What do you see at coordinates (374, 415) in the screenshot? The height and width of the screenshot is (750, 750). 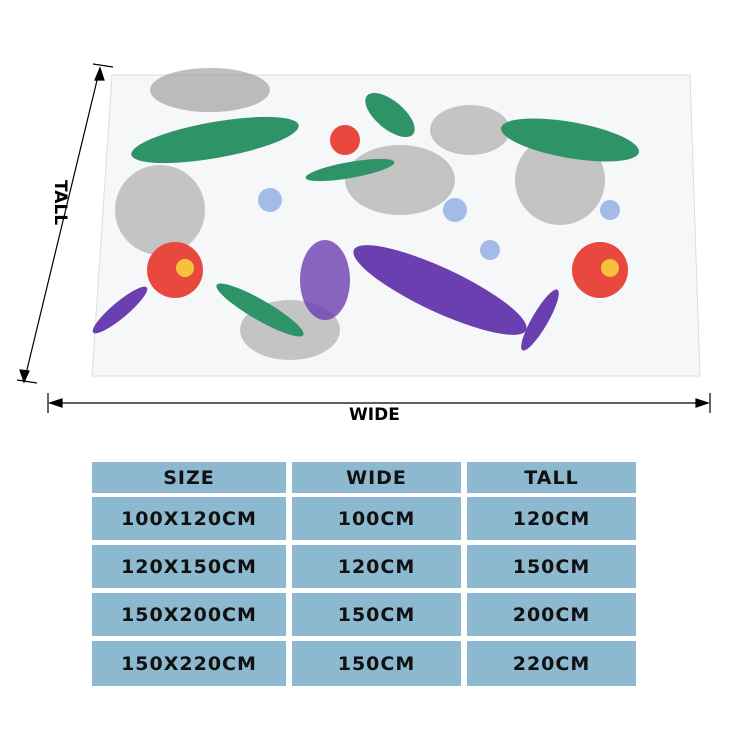 I see `wide-label: WIDE` at bounding box center [374, 415].